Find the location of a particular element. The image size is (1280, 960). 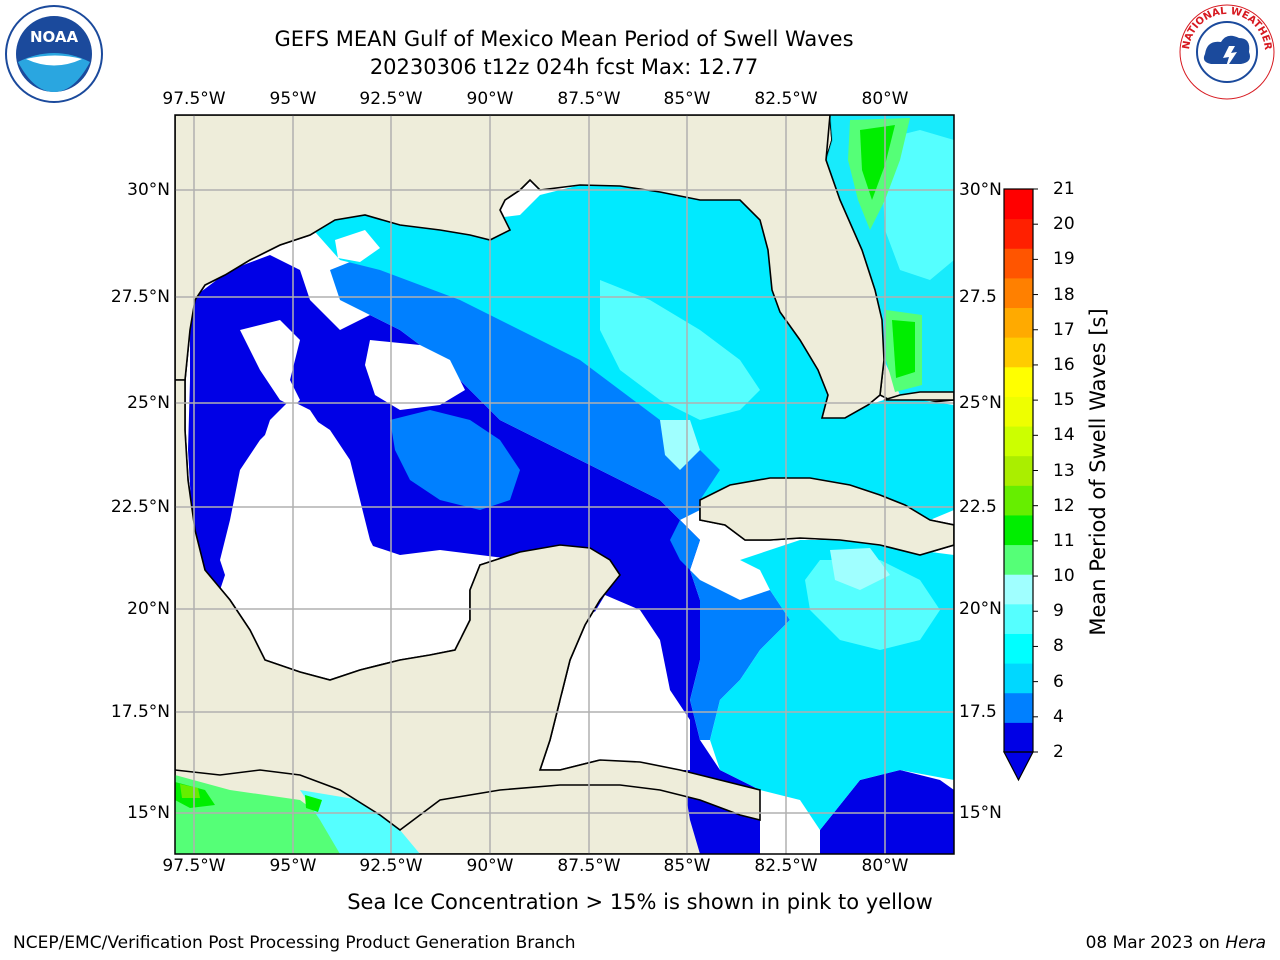

noaa-logo: NOAA is located at coordinates (54, 54).